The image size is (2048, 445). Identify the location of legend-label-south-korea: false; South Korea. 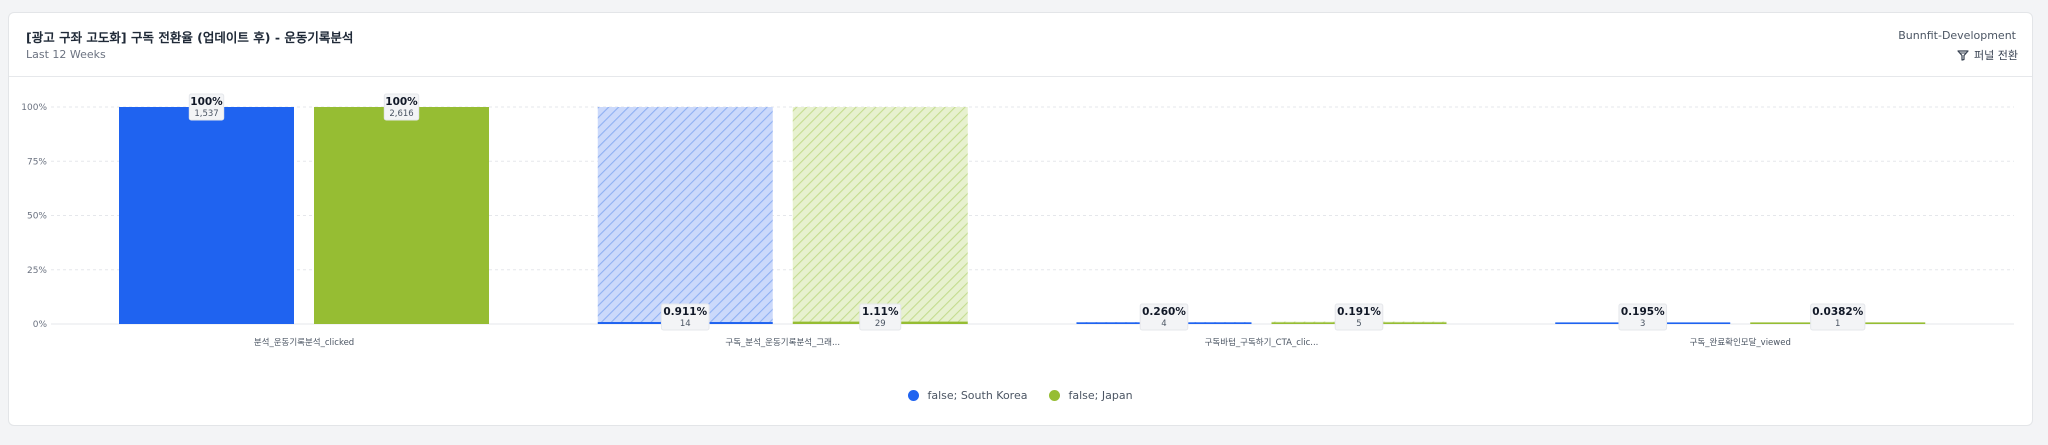
(977, 395).